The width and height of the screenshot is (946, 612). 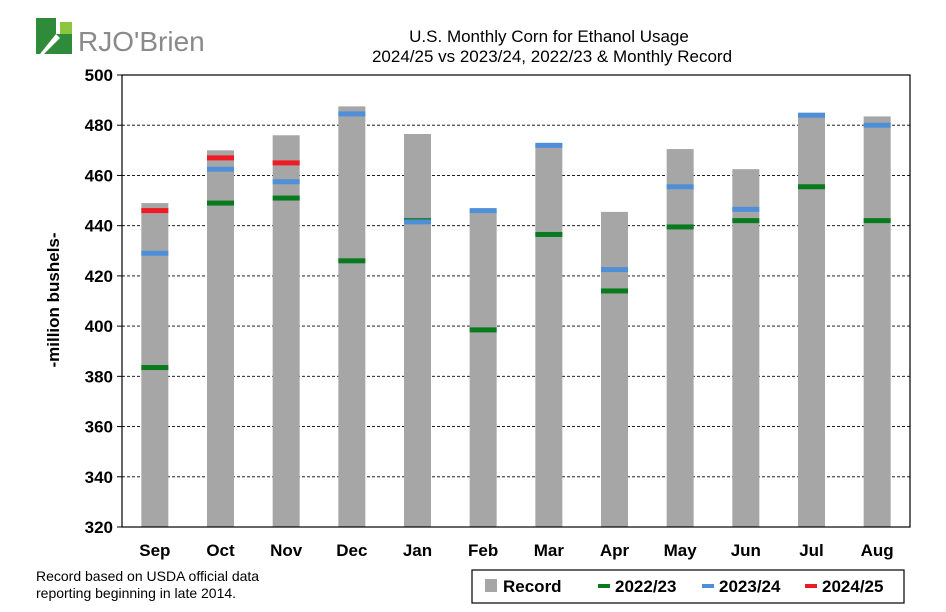 I want to click on bar-record-mar, so click(x=549, y=336).